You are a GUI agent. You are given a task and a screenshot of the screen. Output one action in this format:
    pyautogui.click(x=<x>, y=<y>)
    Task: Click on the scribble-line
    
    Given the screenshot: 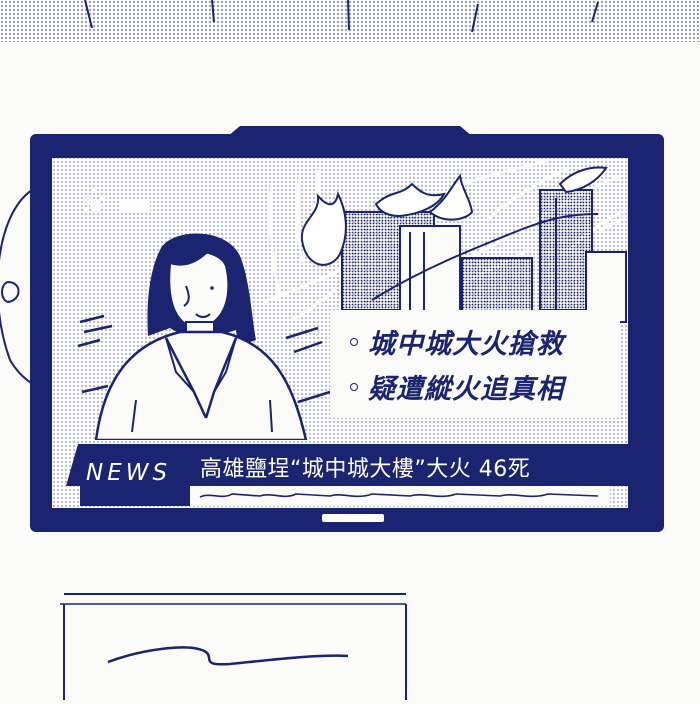 What is the action you would take?
    pyautogui.click(x=228, y=656)
    